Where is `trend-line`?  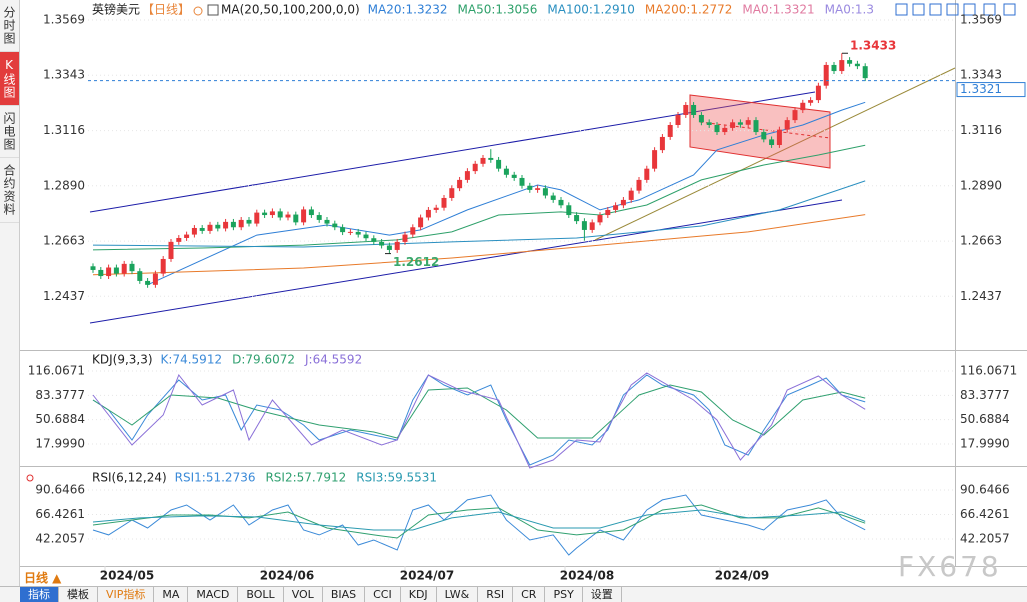 trend-line is located at coordinates (775, 154).